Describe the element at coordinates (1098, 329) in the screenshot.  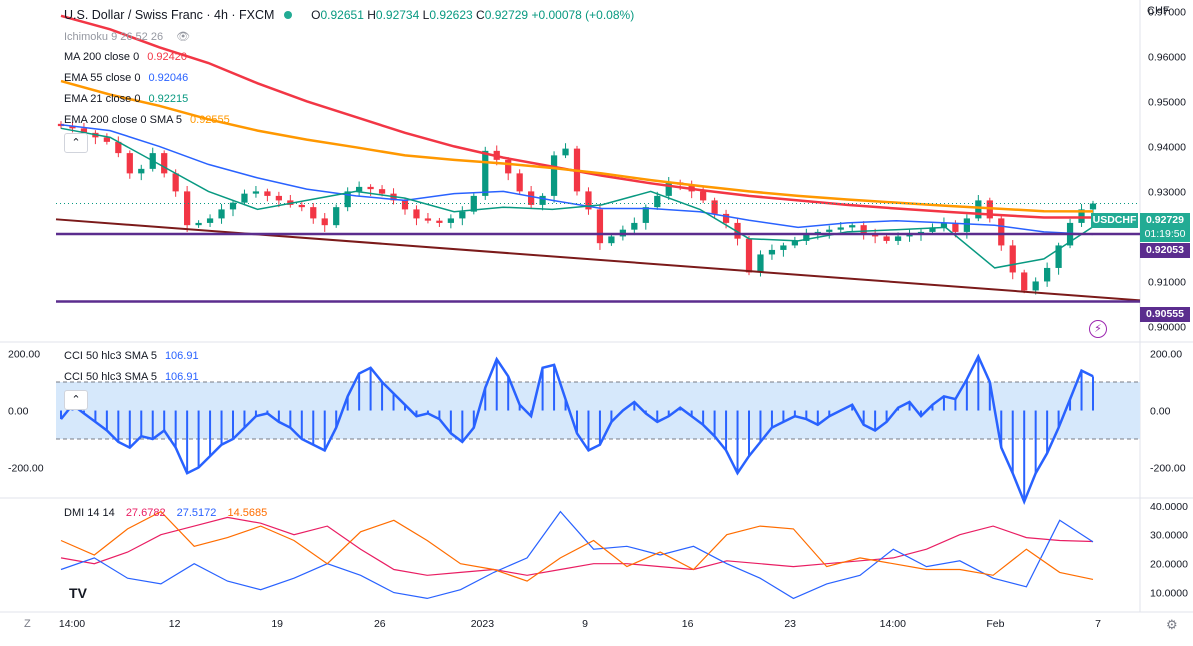
I see `flash-icon: ⚡︎` at that location.